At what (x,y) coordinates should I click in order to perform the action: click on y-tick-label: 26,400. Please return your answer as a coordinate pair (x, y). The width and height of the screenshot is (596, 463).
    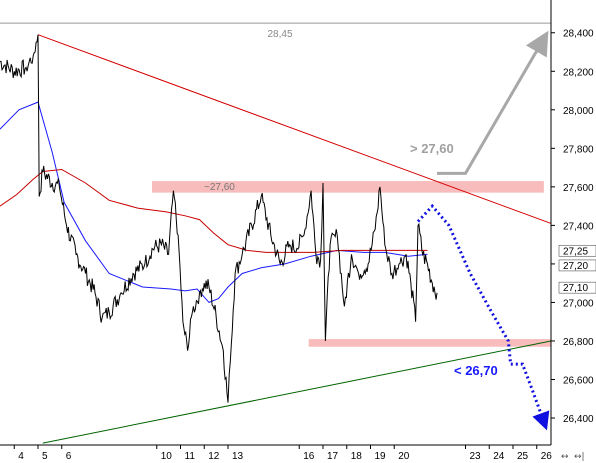
    Looking at the image, I should click on (578, 419).